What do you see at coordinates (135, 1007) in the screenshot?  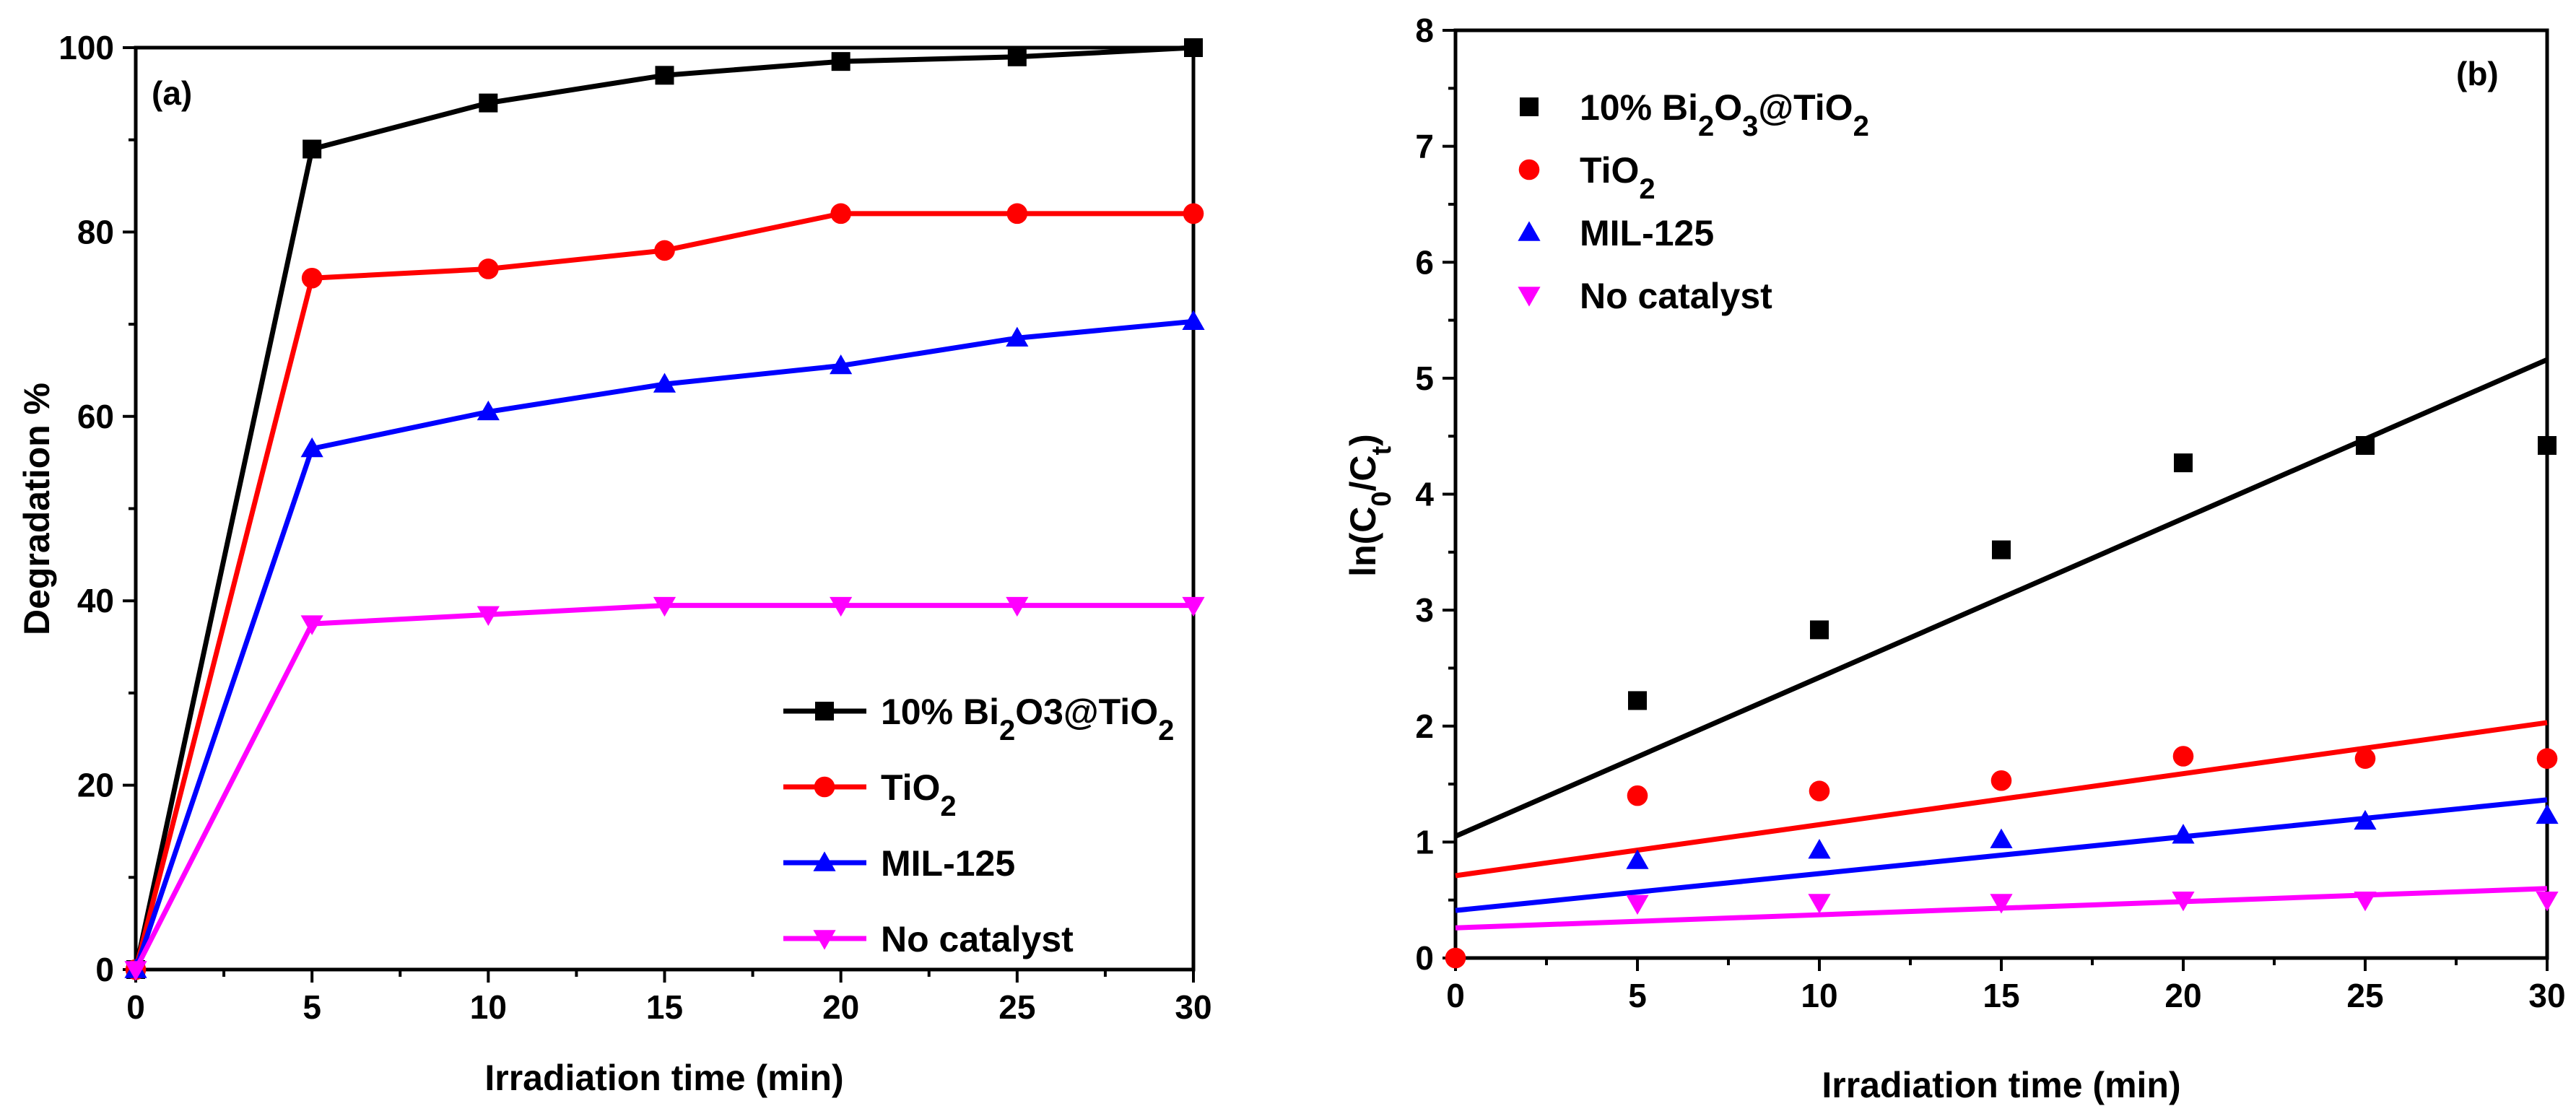 I see `panel-a-x-tick-label: 0` at bounding box center [135, 1007].